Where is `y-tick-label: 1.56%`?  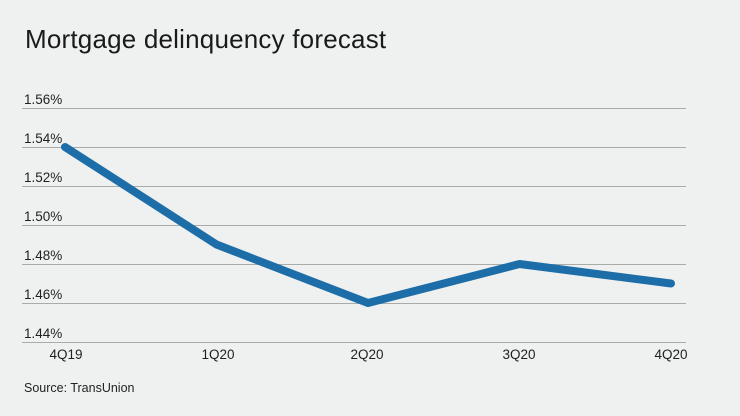
y-tick-label: 1.56% is located at coordinates (43, 99).